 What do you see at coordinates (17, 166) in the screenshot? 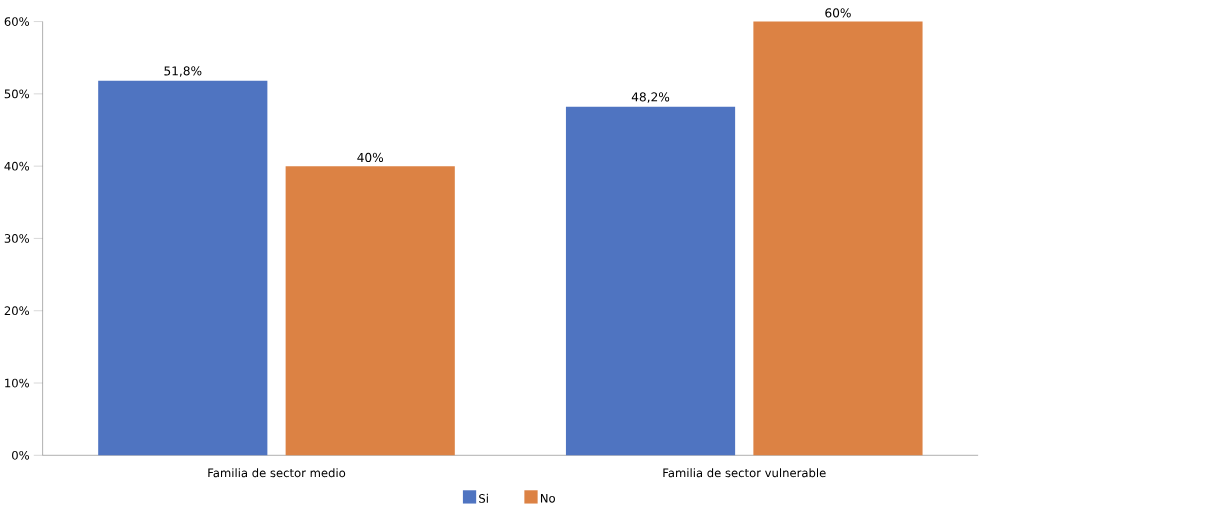
I see `y-tick-label: 40%` at bounding box center [17, 166].